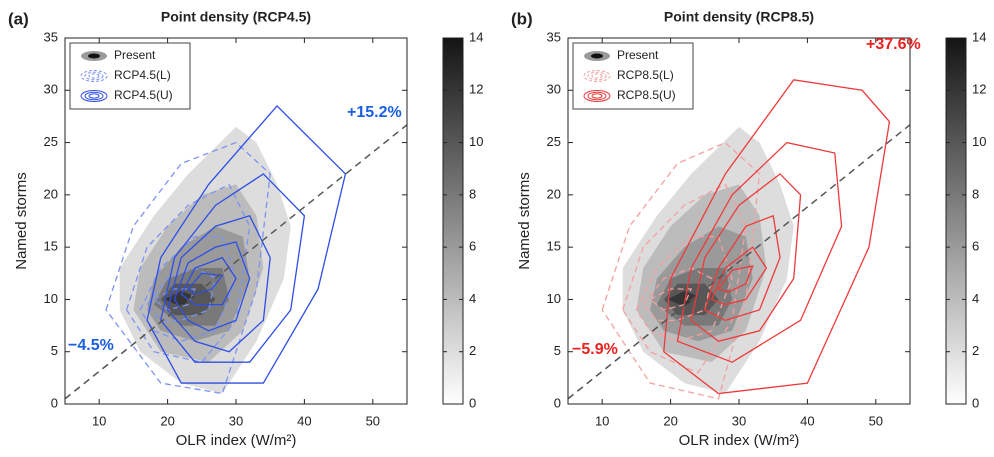 This screenshot has height=457, width=994. What do you see at coordinates (645, 75) in the screenshot?
I see `legend-label: RCP8.5(L)` at bounding box center [645, 75].